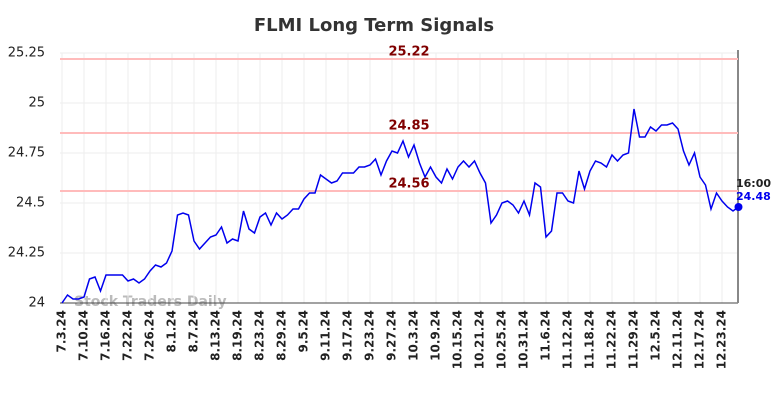  What do you see at coordinates (753, 196) in the screenshot?
I see `last-value: 24.48` at bounding box center [753, 196].